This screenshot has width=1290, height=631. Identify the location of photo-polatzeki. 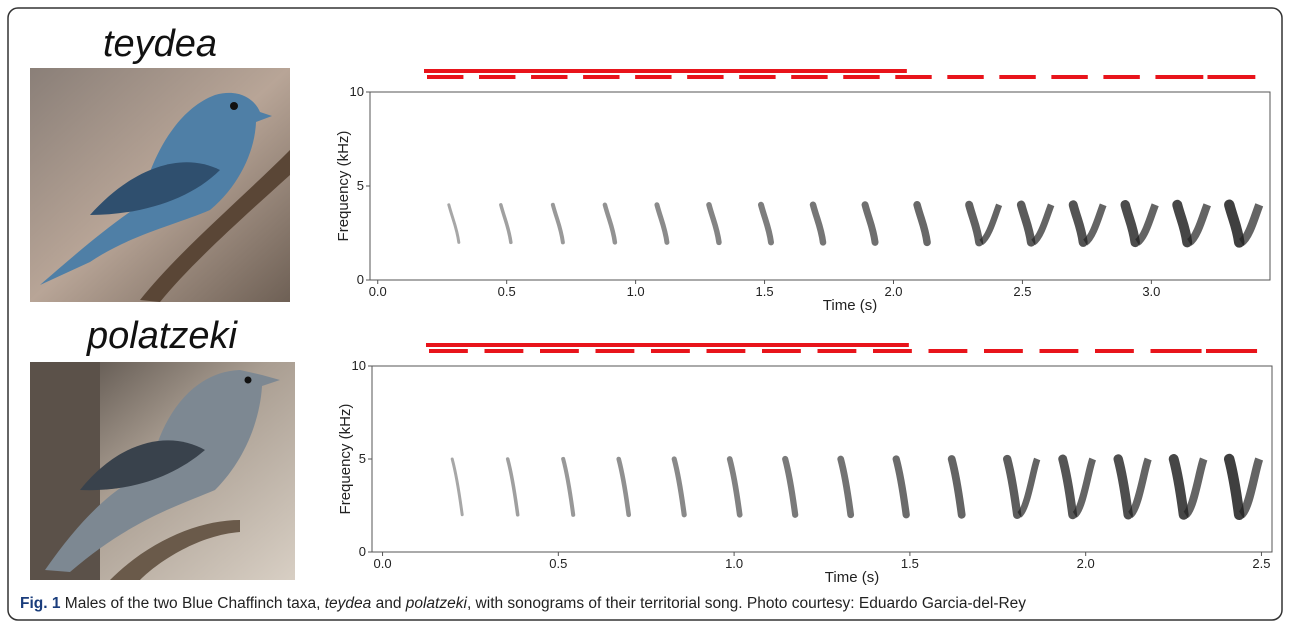
(162, 471).